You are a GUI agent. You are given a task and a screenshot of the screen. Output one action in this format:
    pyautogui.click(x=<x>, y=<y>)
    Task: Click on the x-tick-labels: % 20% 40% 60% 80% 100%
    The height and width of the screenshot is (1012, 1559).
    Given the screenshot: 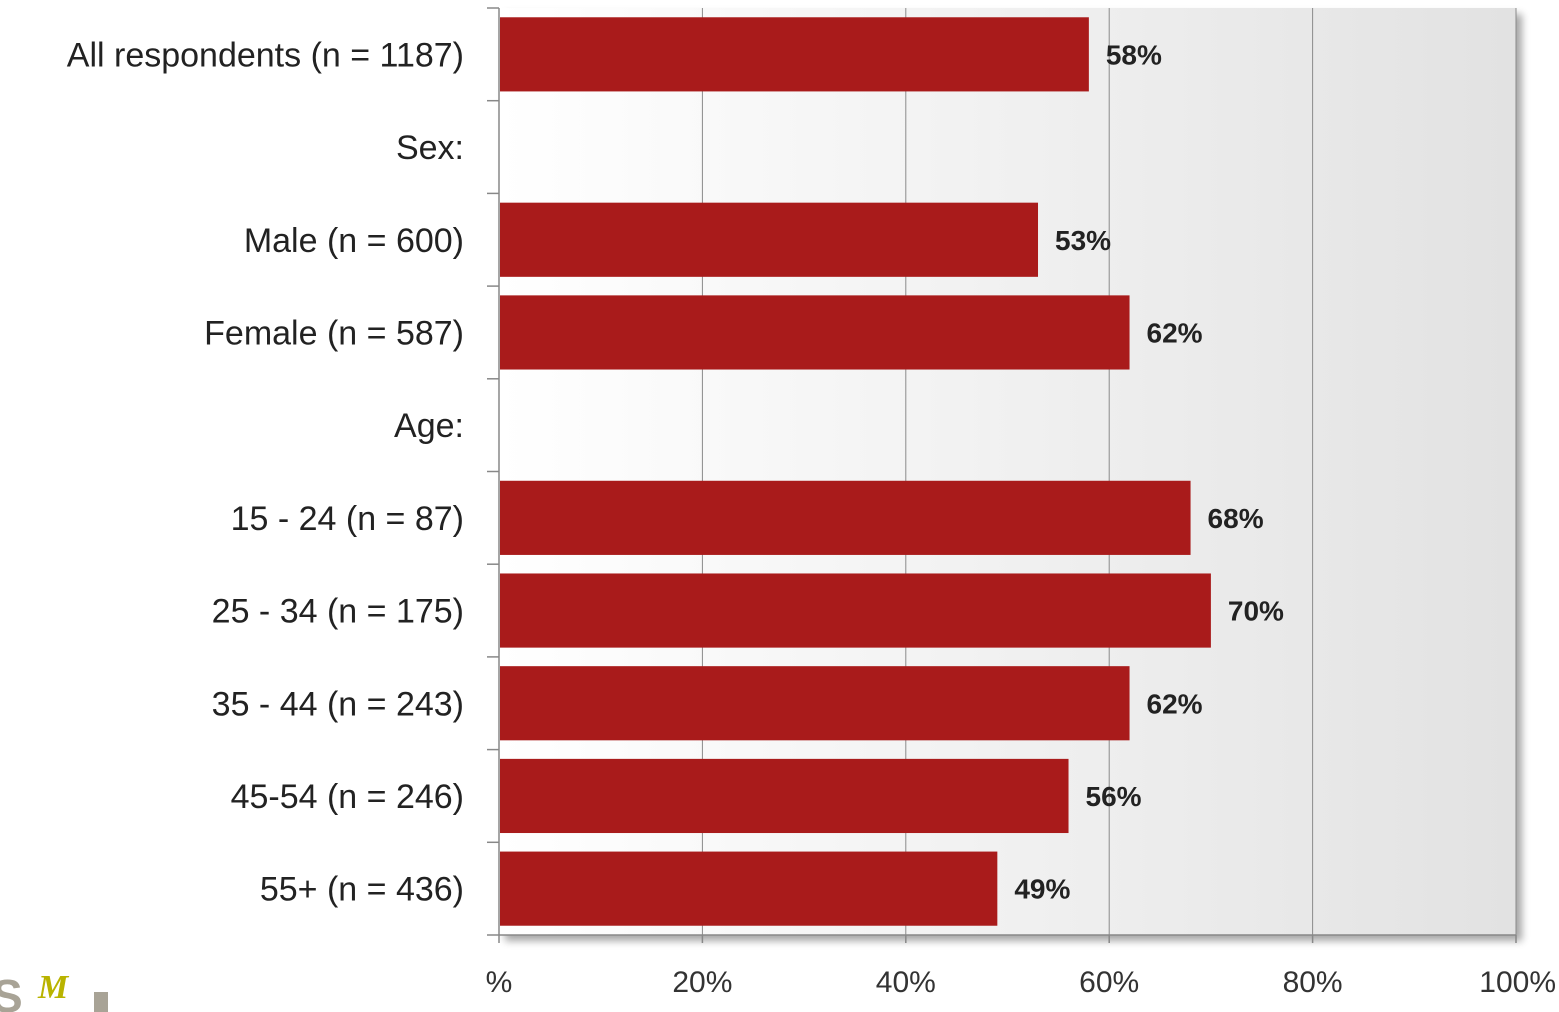 What is the action you would take?
    pyautogui.click(x=1021, y=982)
    